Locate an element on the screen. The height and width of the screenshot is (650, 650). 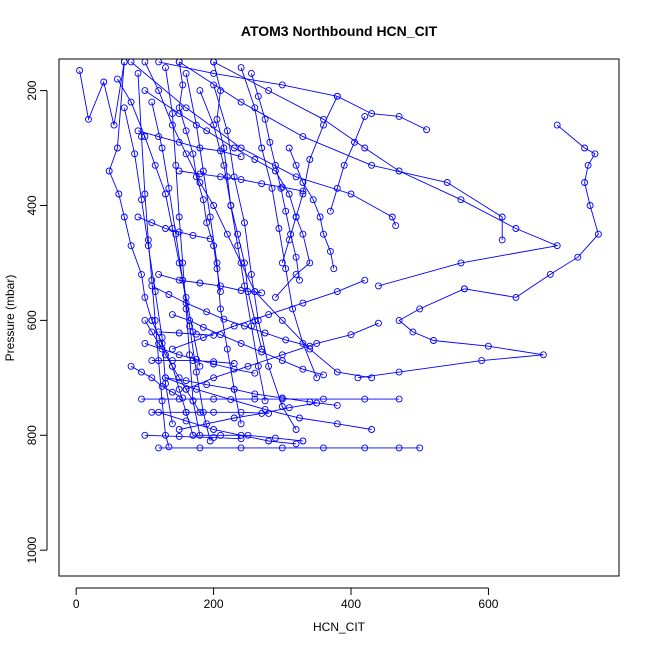
y-tick-label: 600 is located at coordinates (32, 320).